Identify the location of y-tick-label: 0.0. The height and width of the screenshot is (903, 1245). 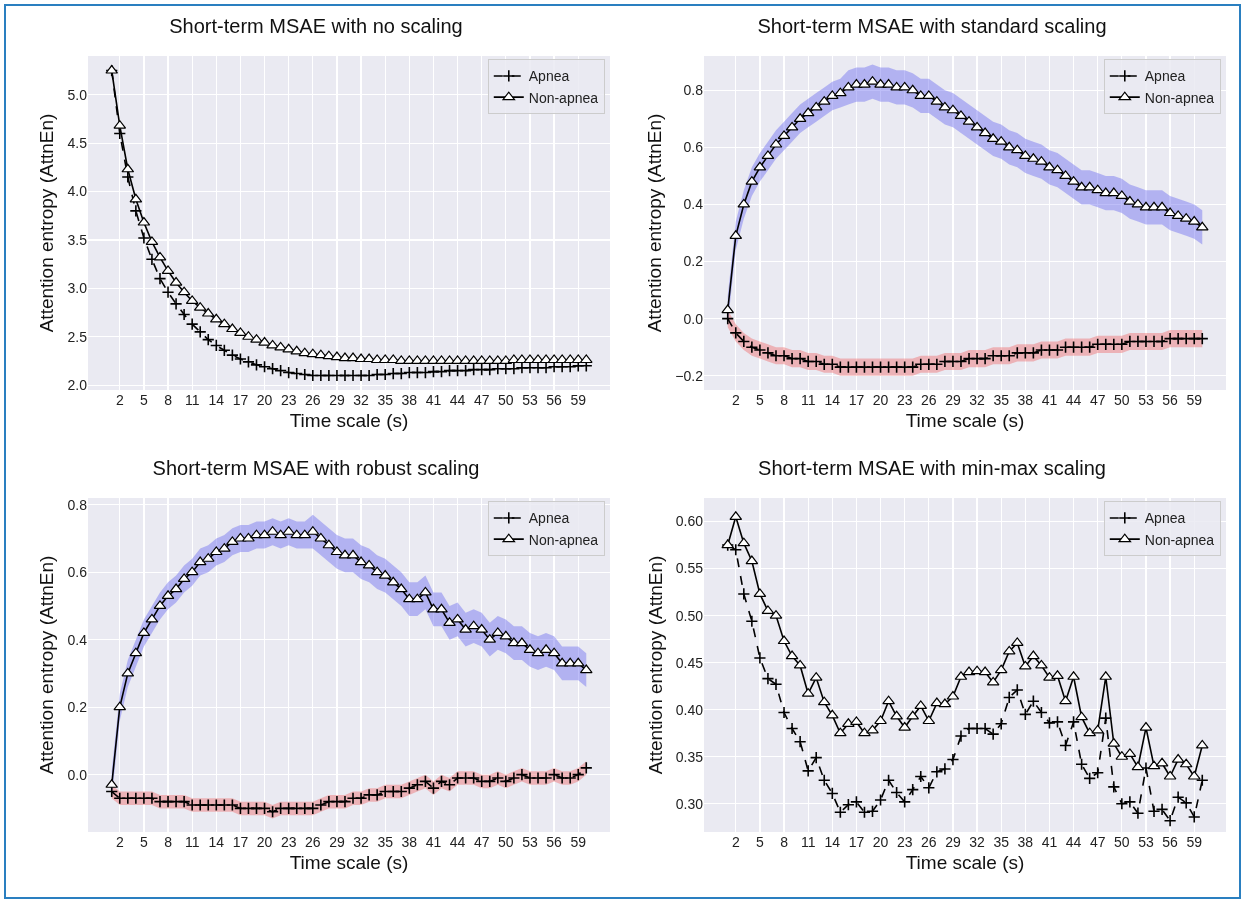
(693, 318).